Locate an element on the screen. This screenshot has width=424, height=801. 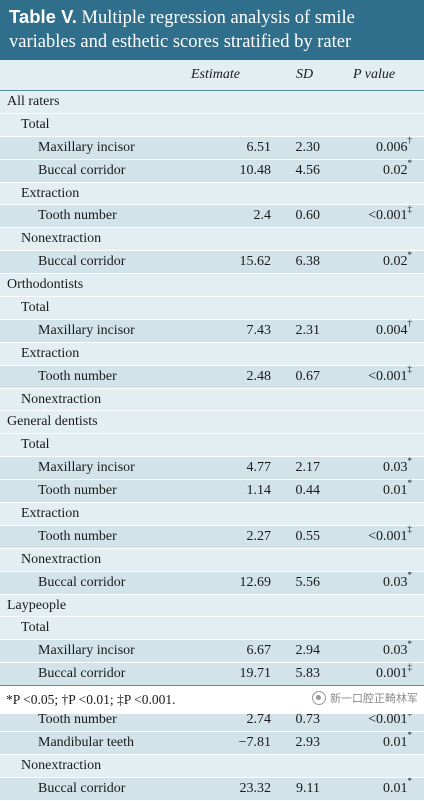
cell-sd: 5.83 is located at coordinates (308, 674).